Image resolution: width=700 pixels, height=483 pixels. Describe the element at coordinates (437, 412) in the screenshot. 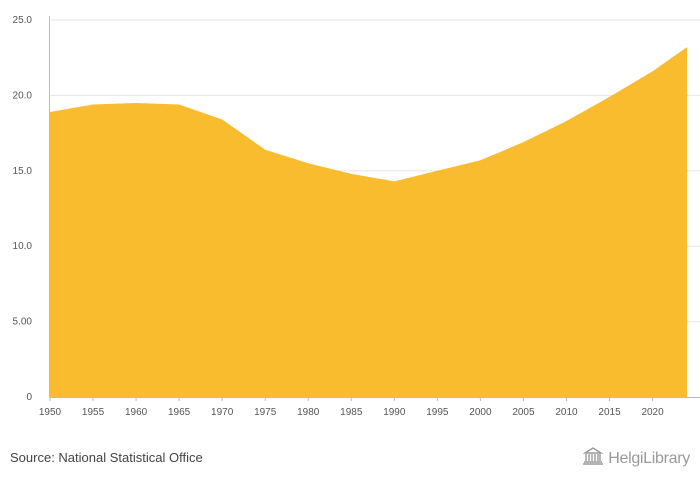

I see `x-tick-label: 1995` at that location.